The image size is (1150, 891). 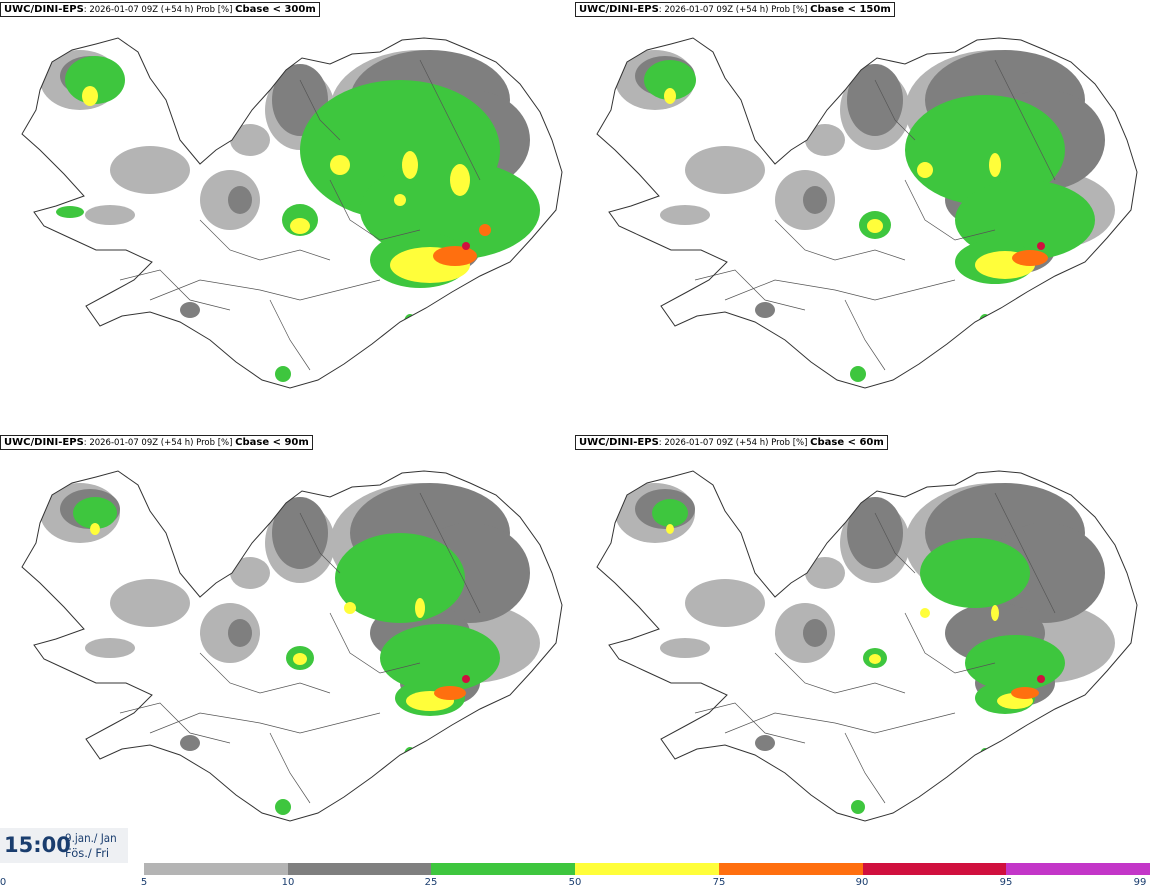 I want to click on colorbar-label: 99, so click(x=1140, y=882).